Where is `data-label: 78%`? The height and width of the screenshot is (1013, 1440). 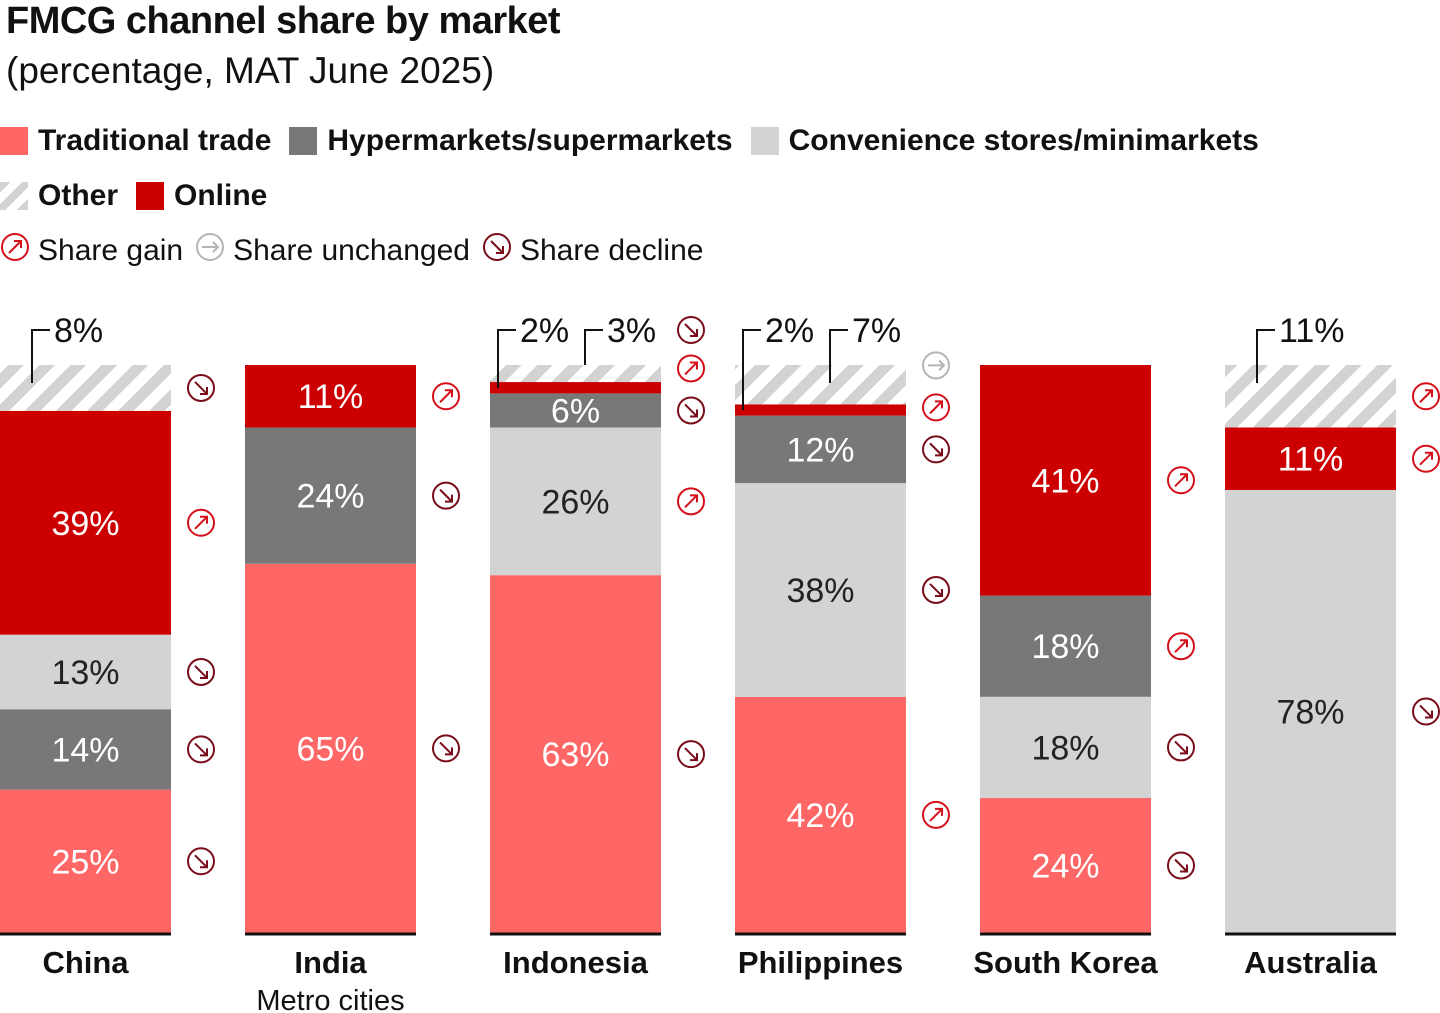 data-label: 78% is located at coordinates (1310, 712).